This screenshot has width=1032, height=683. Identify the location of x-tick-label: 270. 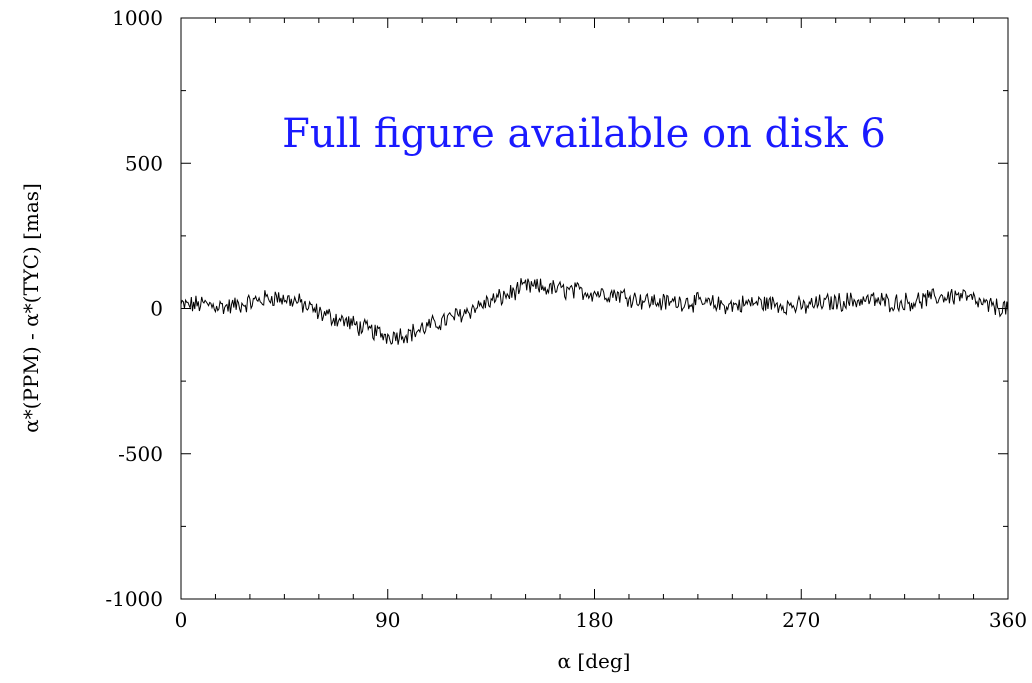
(801, 620).